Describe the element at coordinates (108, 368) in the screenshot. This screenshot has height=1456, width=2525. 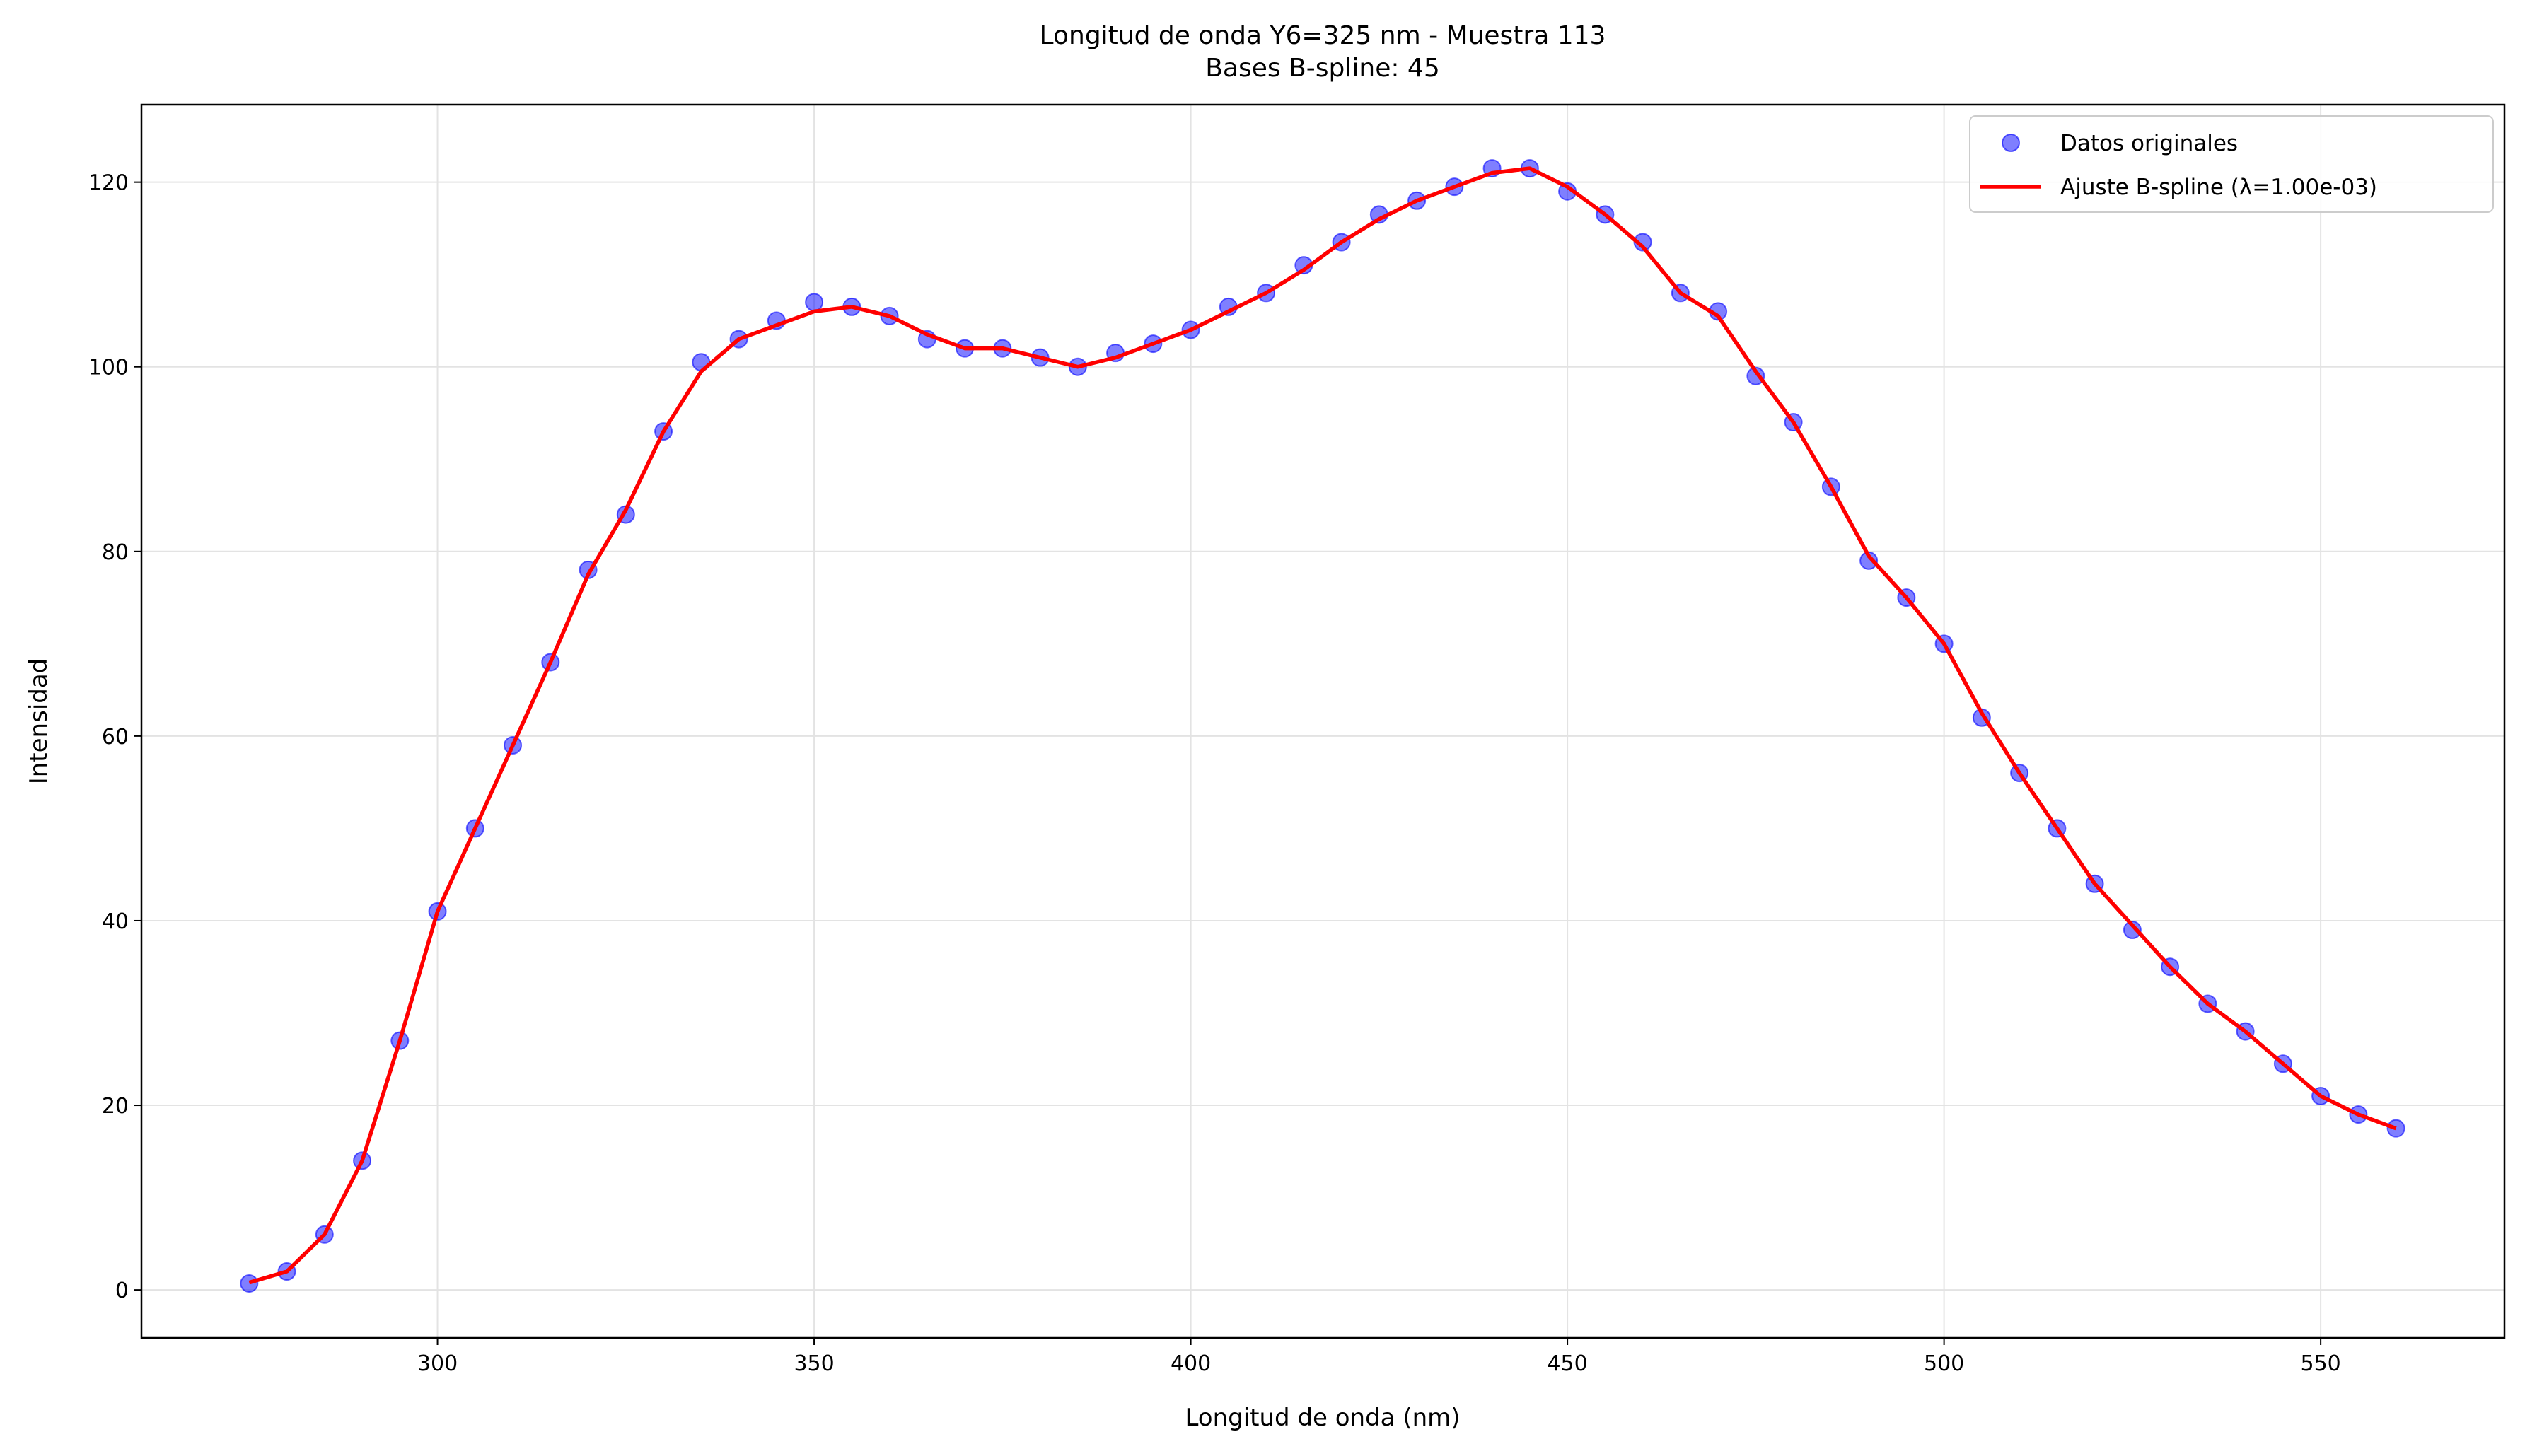
I see `y-tick-label: 100` at that location.